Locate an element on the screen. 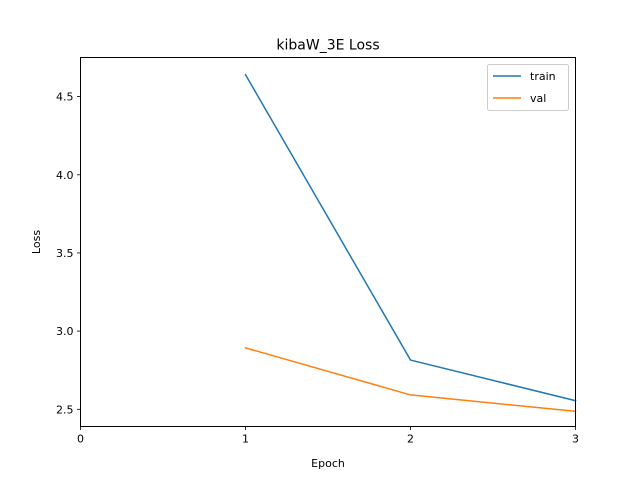 This screenshot has width=640, height=480. legend-label-train: train is located at coordinates (543, 76).